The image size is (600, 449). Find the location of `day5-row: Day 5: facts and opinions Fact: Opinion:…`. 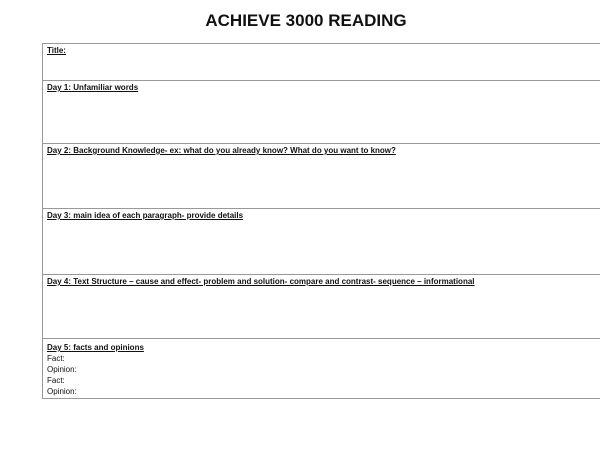

day5-row: Day 5: facts and opinions Fact: Opinion:… is located at coordinates (321, 369).